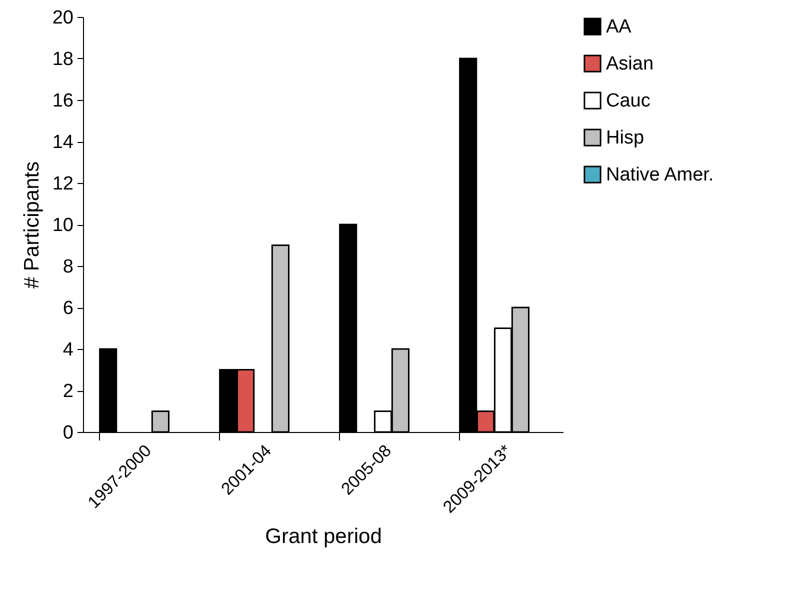 The image size is (793, 603). Describe the element at coordinates (628, 101) in the screenshot. I see `legend-label: Cauc` at that location.